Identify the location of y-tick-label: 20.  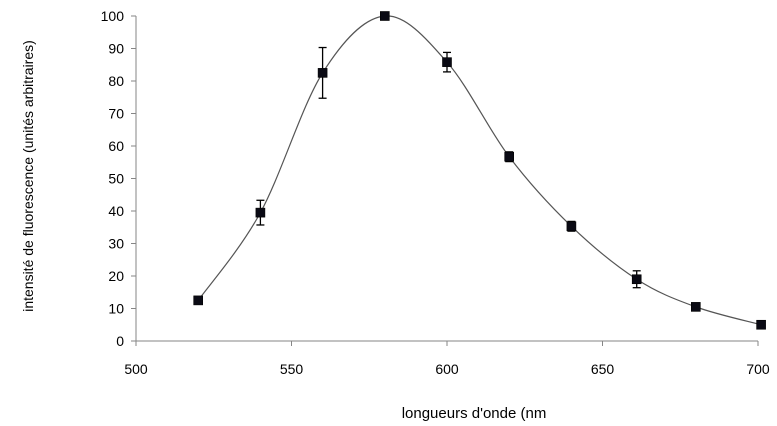
(116, 276).